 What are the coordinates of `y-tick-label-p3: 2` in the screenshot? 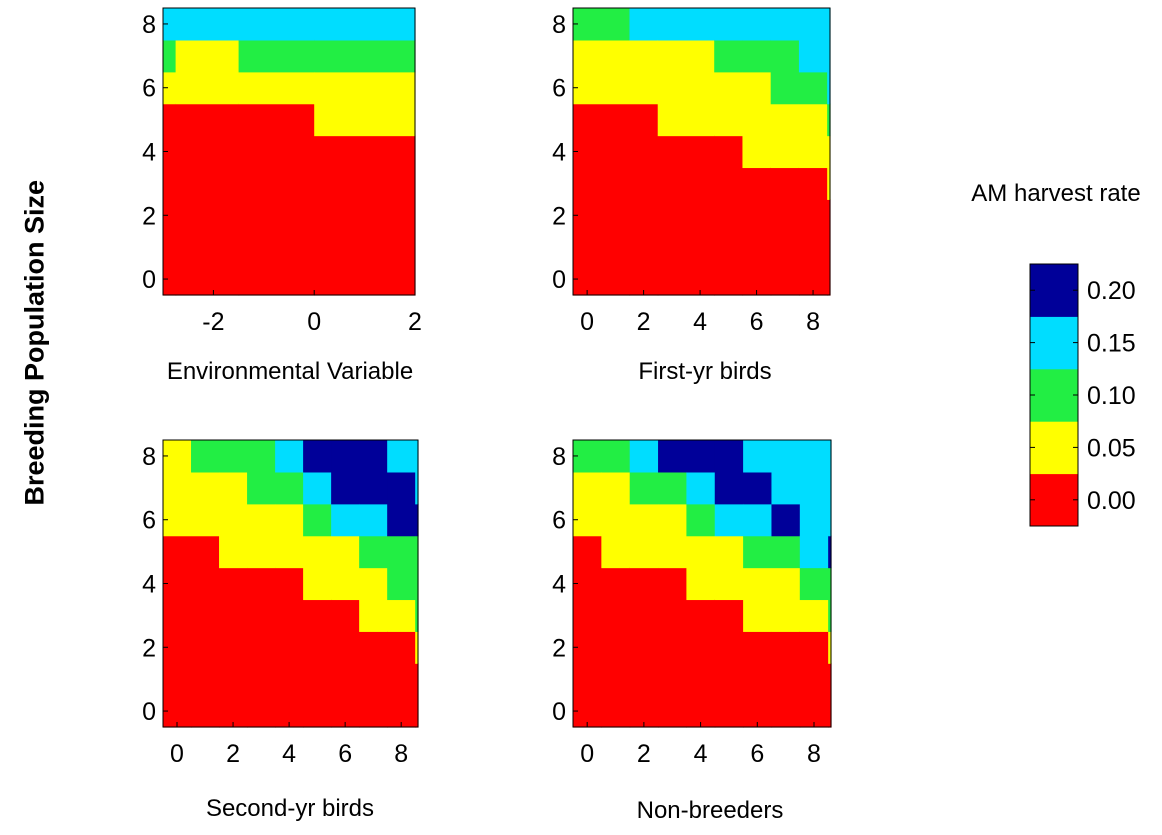 It's located at (149, 648).